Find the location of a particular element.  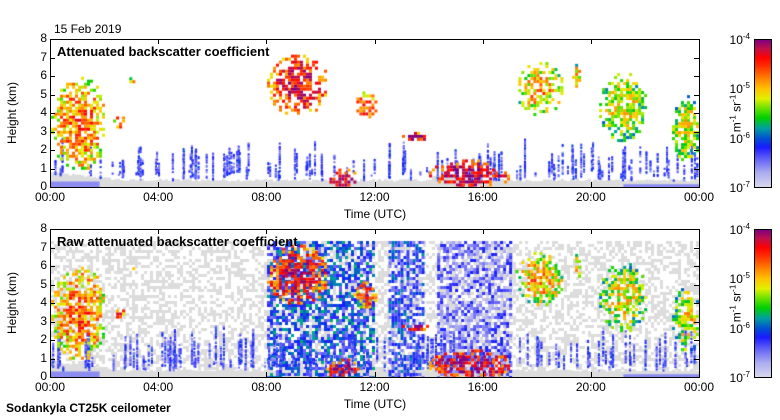

colorbar-tick-exp: -4 is located at coordinates (746, 36).